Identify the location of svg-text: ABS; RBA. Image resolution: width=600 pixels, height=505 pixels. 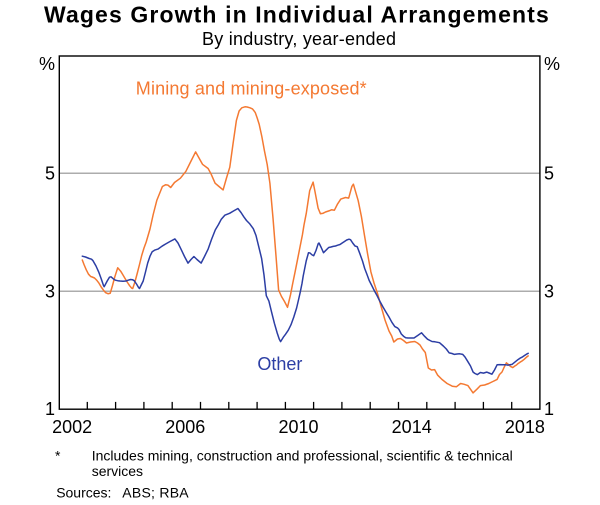
(155, 493).